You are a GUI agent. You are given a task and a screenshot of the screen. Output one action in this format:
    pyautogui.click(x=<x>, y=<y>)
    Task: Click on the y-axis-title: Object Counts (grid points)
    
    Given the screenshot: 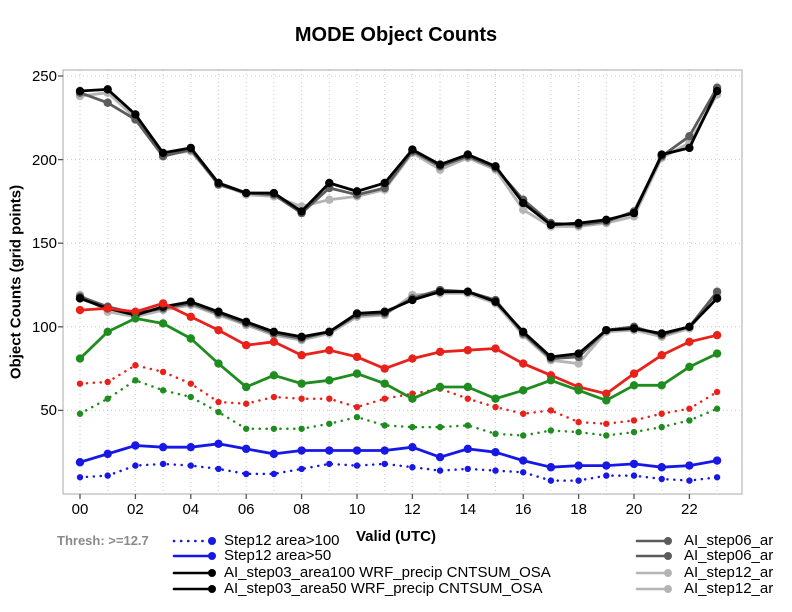 What is the action you would take?
    pyautogui.click(x=16, y=282)
    